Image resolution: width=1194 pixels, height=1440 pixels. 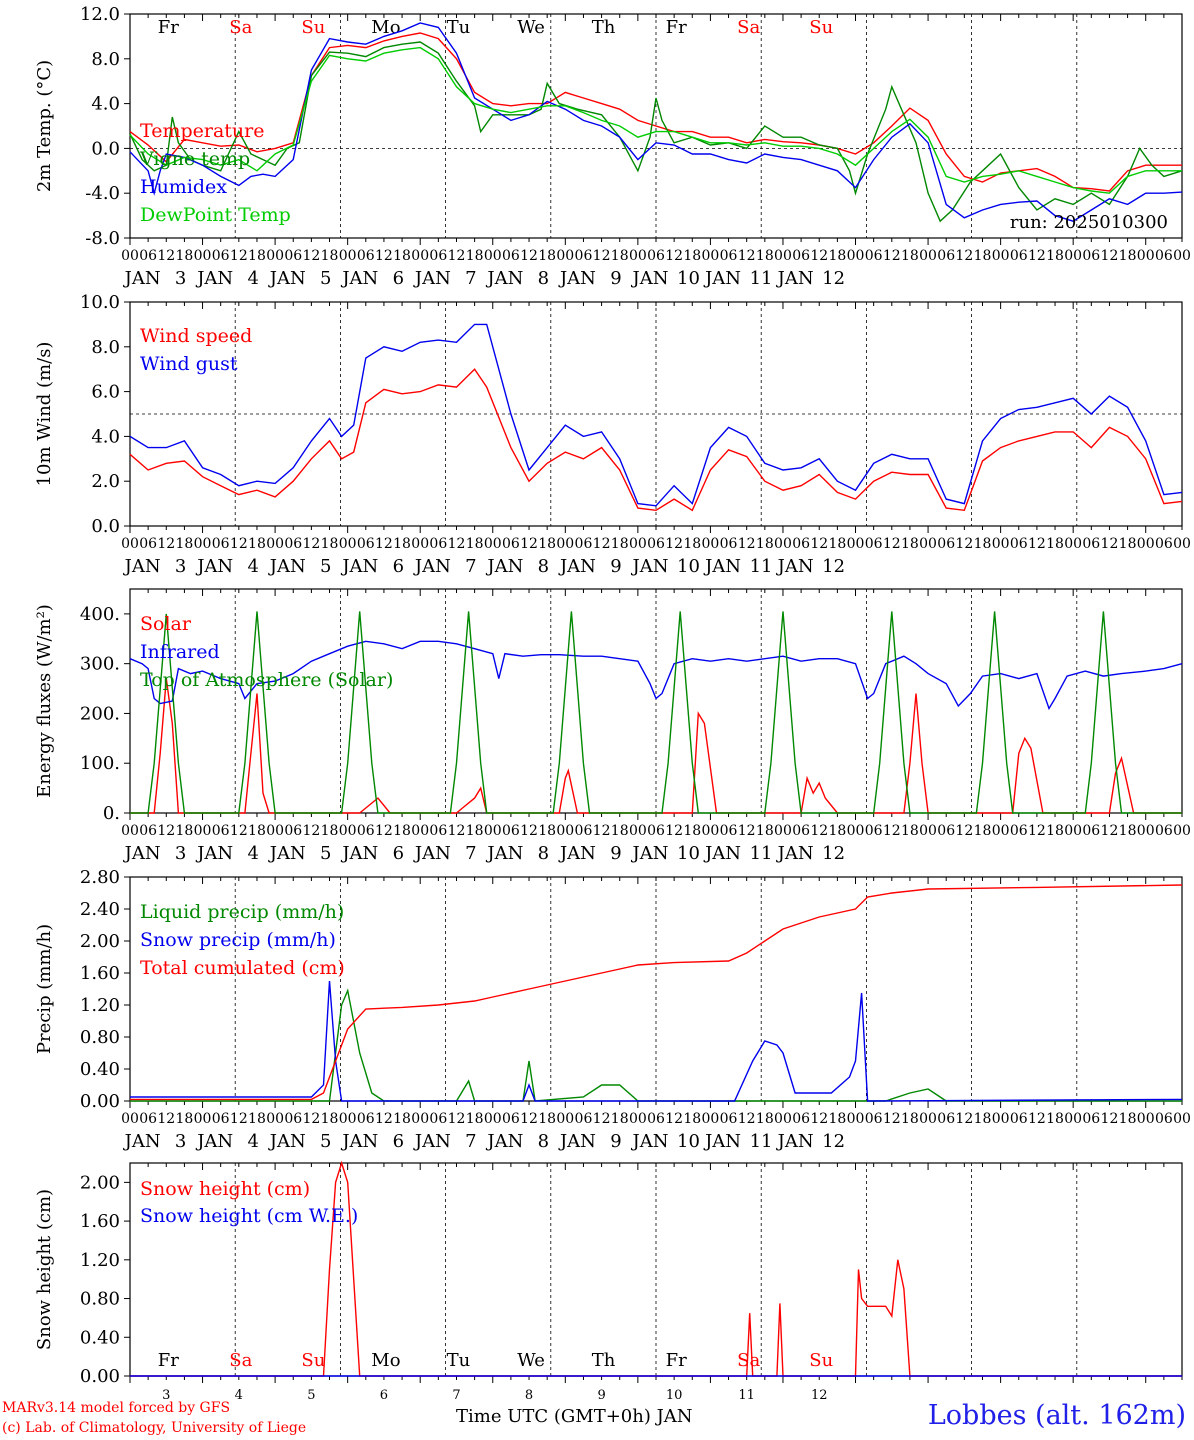 What do you see at coordinates (202, 131) in the screenshot?
I see `legend-entry: Temperature` at bounding box center [202, 131].